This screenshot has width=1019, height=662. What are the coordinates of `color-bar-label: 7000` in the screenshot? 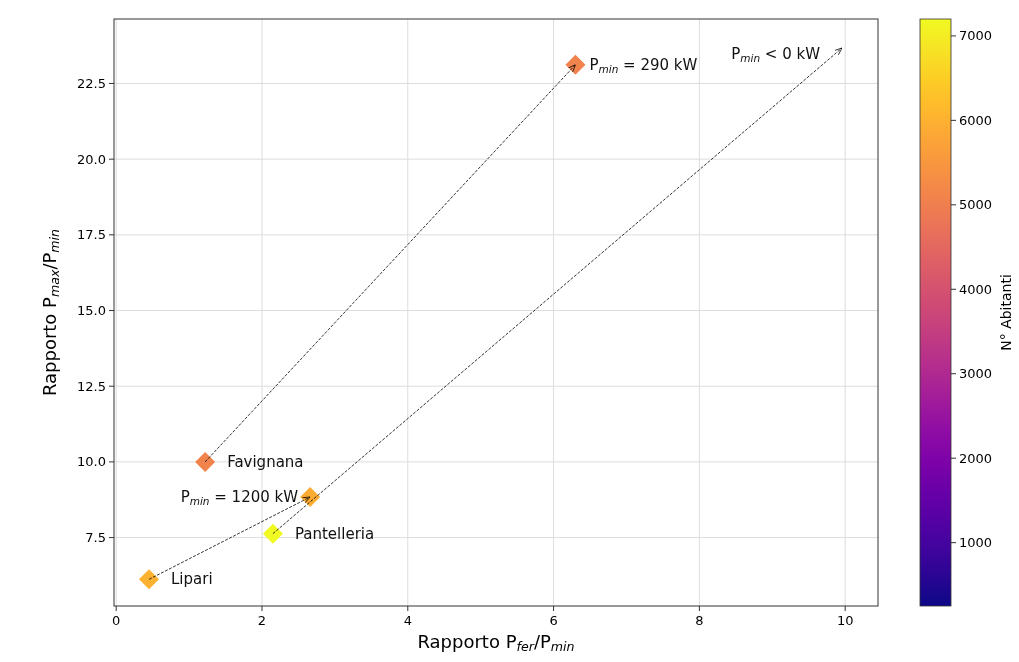 It's located at (976, 36).